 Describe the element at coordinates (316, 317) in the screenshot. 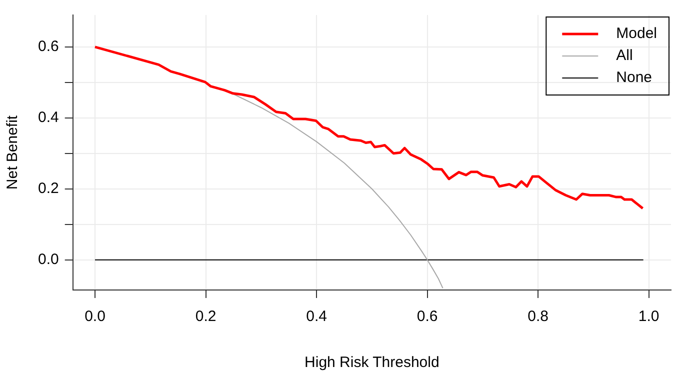

I see `x-tick-label: 0.4` at that location.